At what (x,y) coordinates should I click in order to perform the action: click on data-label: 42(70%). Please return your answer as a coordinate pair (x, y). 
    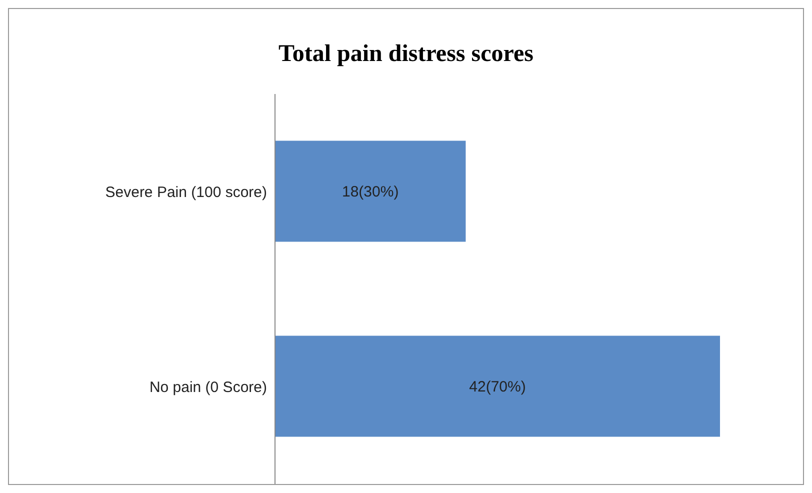
    Looking at the image, I should click on (497, 387).